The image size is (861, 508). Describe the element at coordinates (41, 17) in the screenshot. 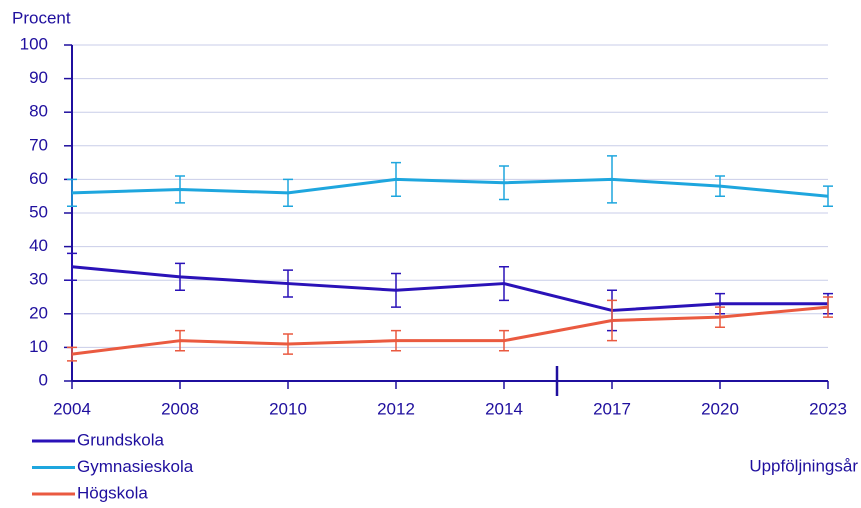

I see `y-axis-label: Procent` at that location.